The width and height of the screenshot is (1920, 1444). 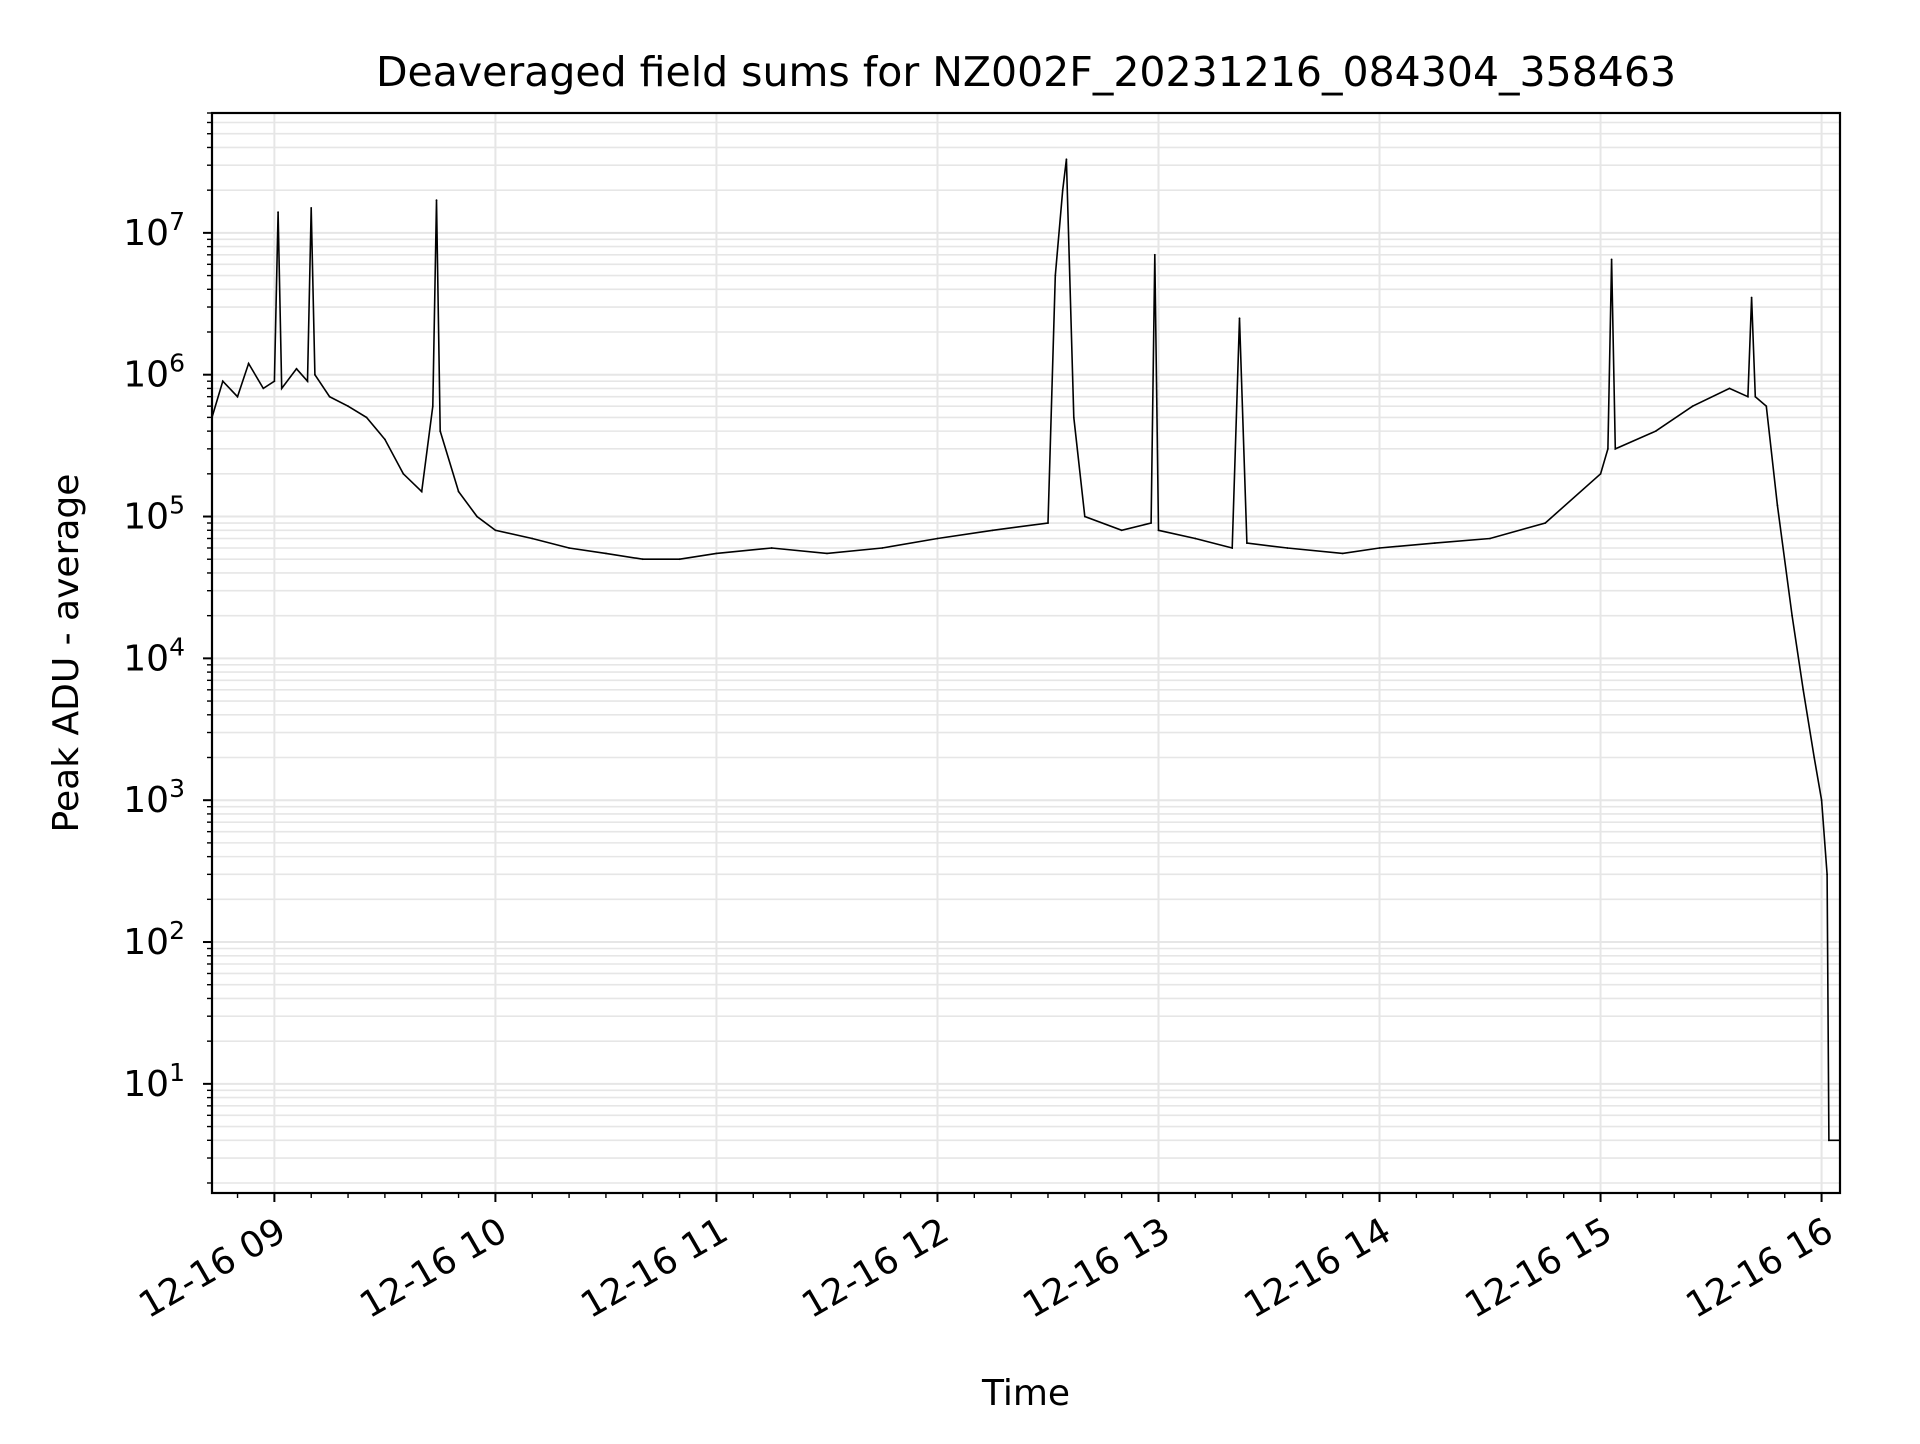 What do you see at coordinates (154, 1081) in the screenshot?
I see `y-tick-label: 10¹` at bounding box center [154, 1081].